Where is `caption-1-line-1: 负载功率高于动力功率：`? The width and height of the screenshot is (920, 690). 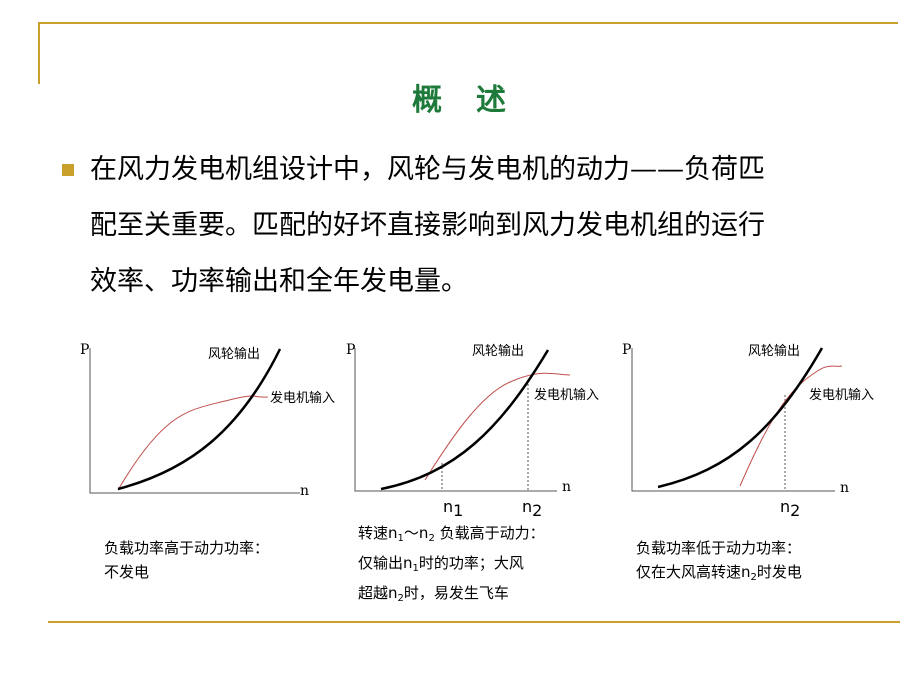 caption-1-line-1: 负载功率高于动力功率： is located at coordinates (187, 548).